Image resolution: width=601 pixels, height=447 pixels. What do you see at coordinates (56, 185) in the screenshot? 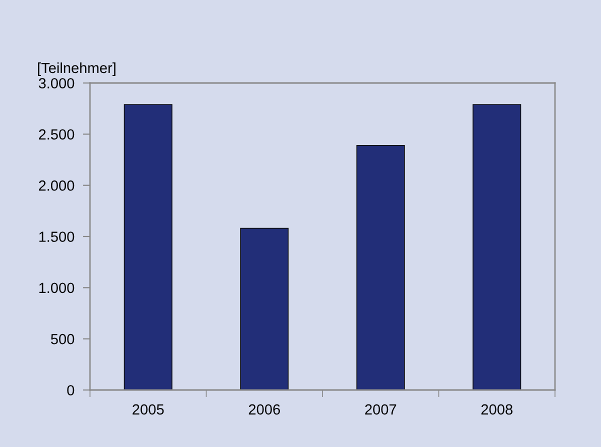
I see `y-tick-label: 2.000` at bounding box center [56, 185].